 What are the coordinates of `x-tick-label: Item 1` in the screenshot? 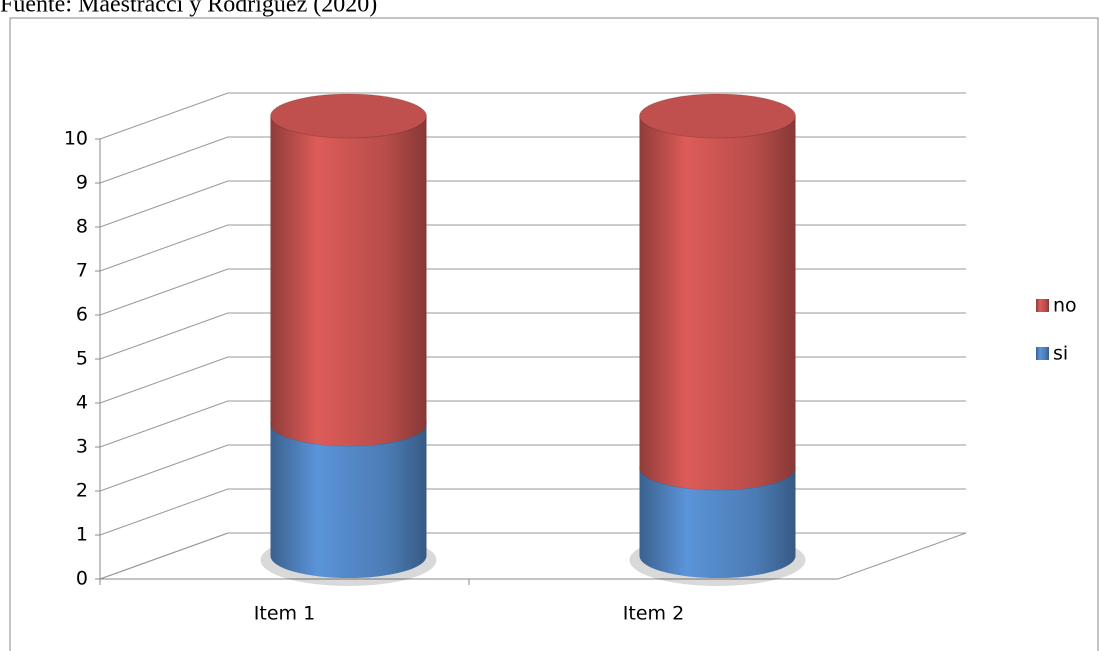 It's located at (284, 614).